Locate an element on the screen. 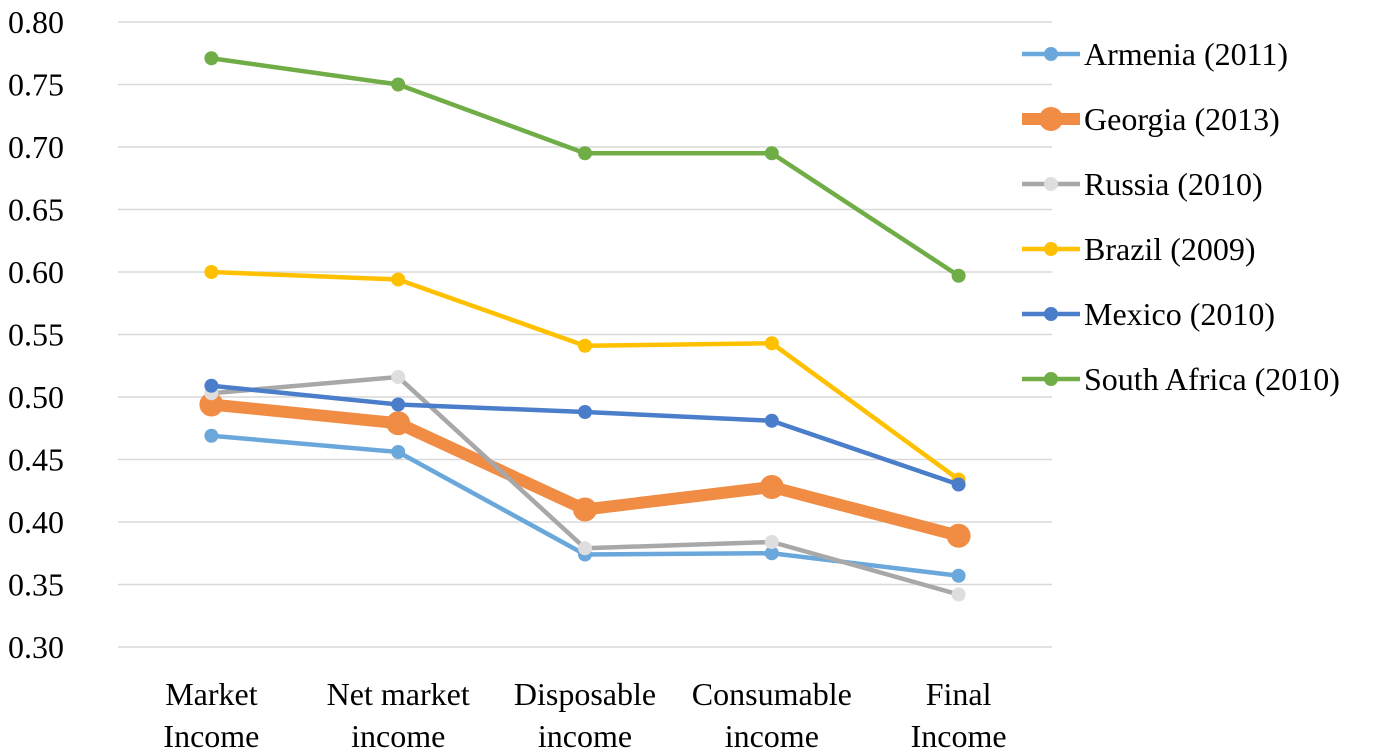 The height and width of the screenshot is (752, 1383). legend-label: Armenia (2011) is located at coordinates (1186, 54).